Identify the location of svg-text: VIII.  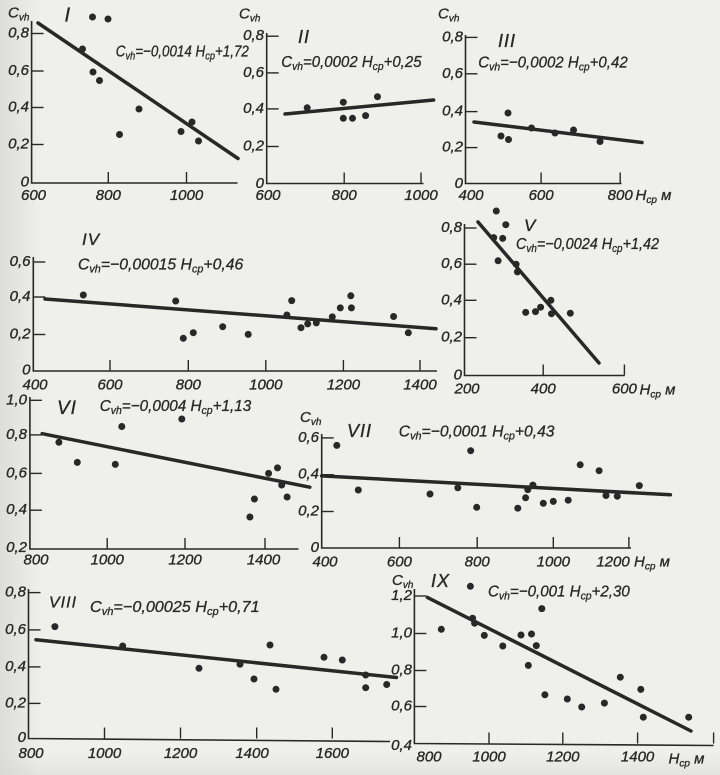
(63, 603).